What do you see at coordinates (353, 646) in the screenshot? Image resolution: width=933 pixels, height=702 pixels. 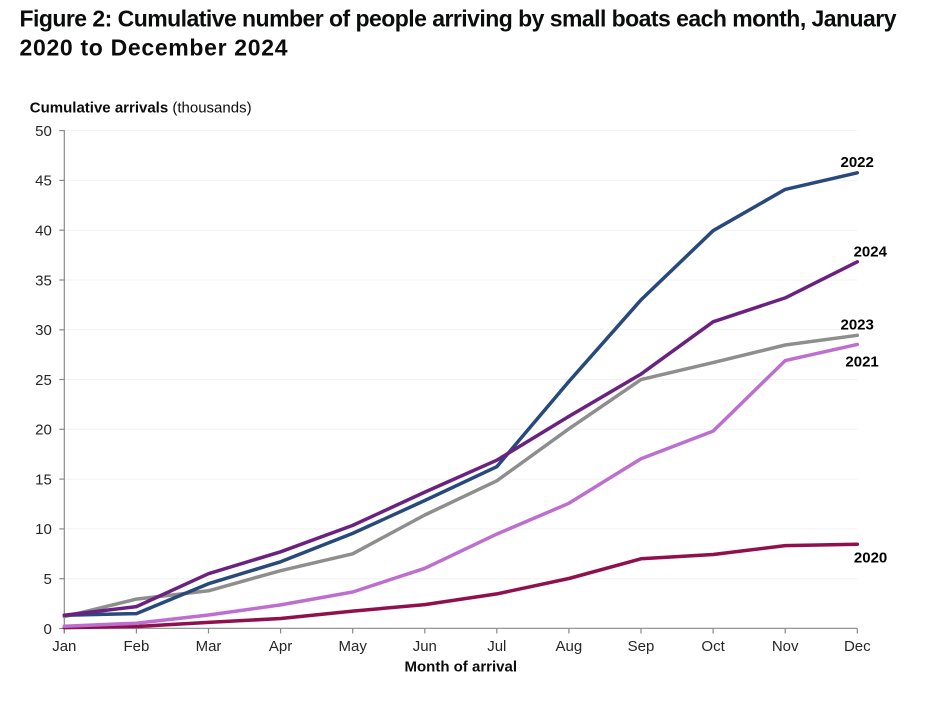 I see `svg-text: May` at bounding box center [353, 646].